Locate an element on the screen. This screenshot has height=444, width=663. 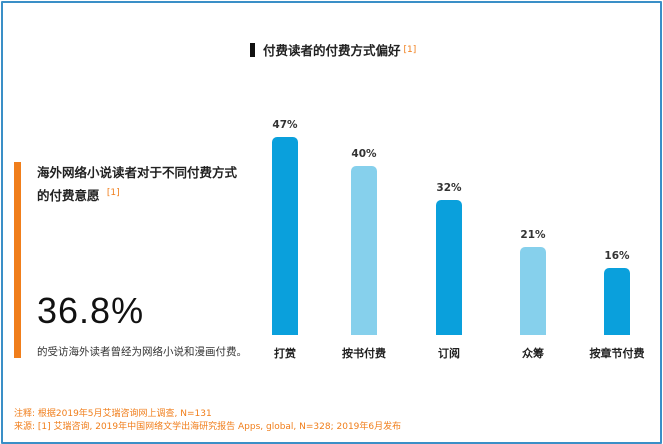
bar-category-label: 按章节付费 is located at coordinates (617, 353).